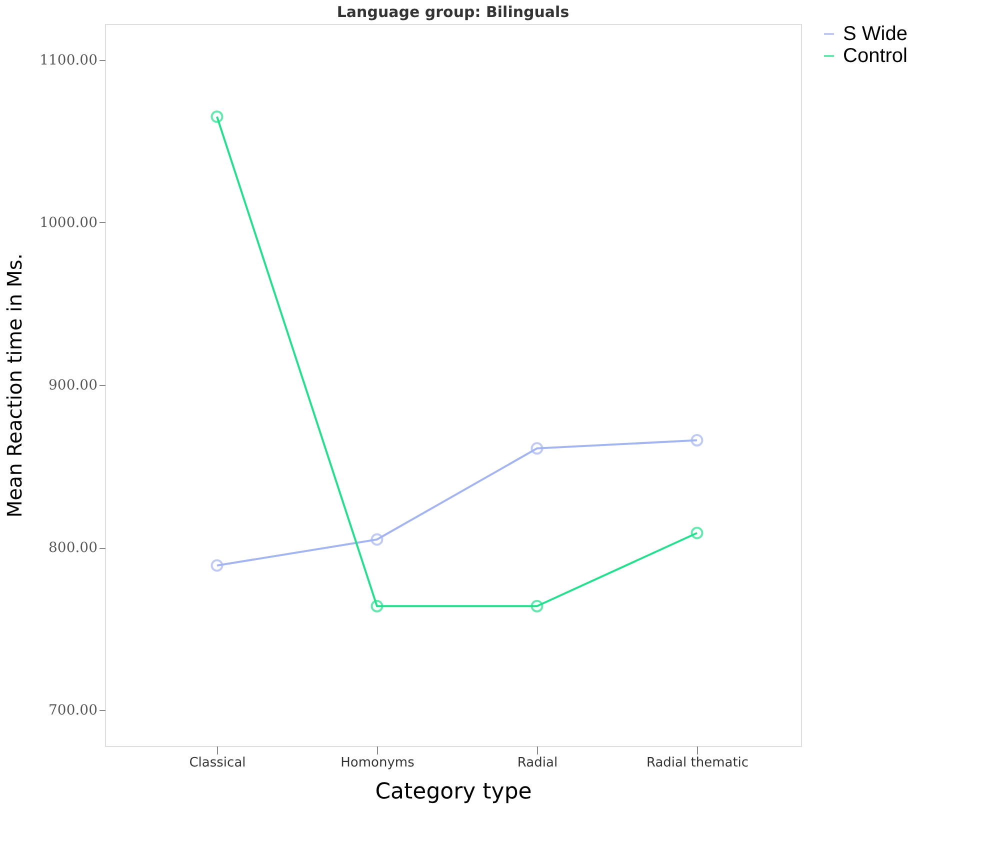  What do you see at coordinates (217, 763) in the screenshot?
I see `x-tick-label: Classical` at bounding box center [217, 763].